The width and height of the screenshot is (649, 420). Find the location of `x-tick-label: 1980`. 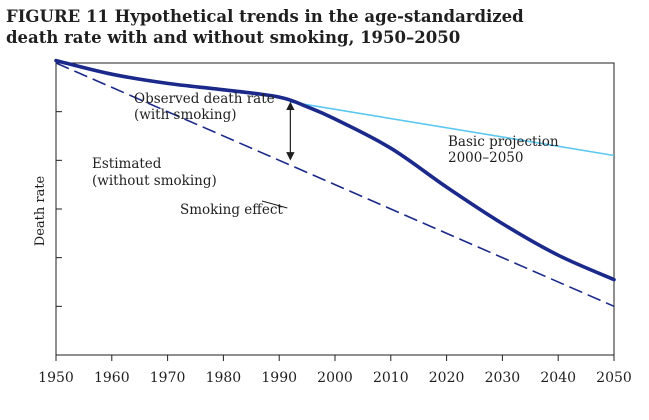

x-tick-label: 1980 is located at coordinates (224, 378).